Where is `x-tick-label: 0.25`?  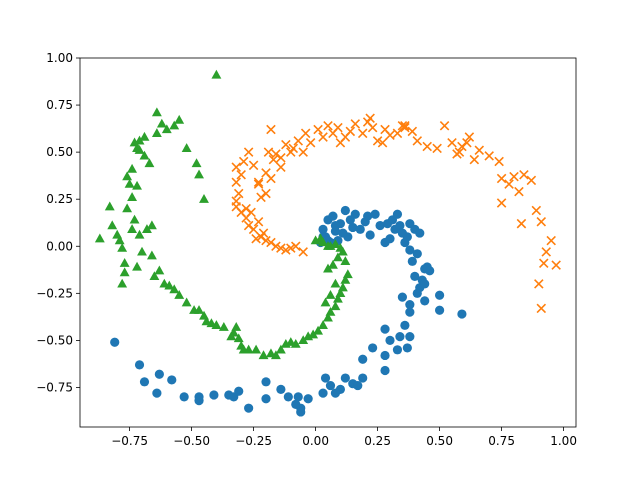 x-tick-label: 0.25 is located at coordinates (377, 441).